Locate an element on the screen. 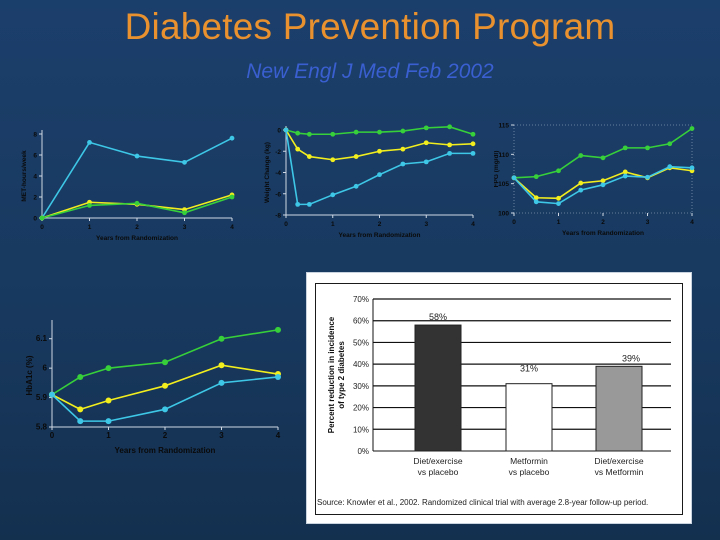 The width and height of the screenshot is (720, 540). y-tick-label: 20% is located at coordinates (361, 408).